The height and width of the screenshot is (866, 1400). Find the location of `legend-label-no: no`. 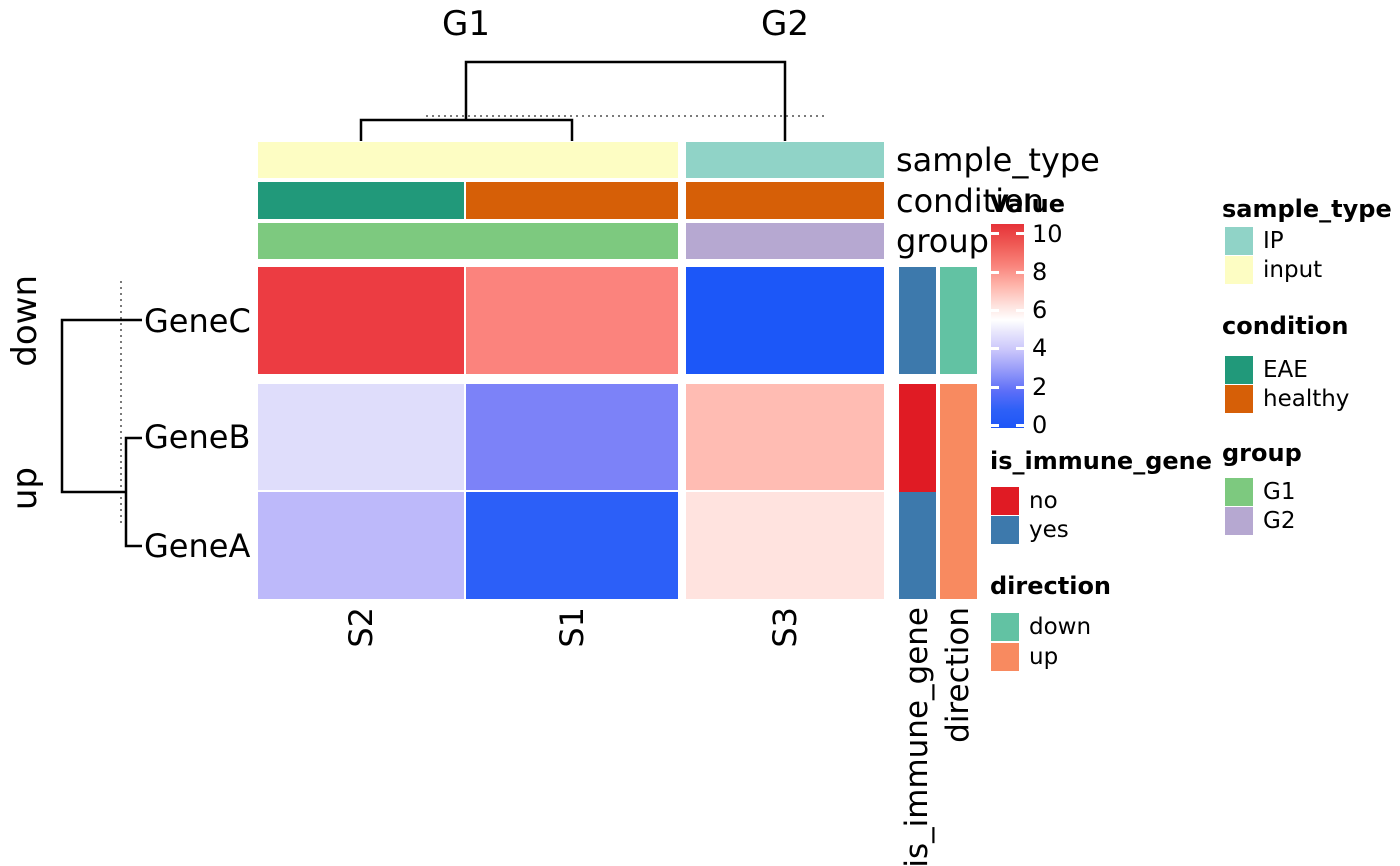

legend-label-no: no is located at coordinates (1043, 500).